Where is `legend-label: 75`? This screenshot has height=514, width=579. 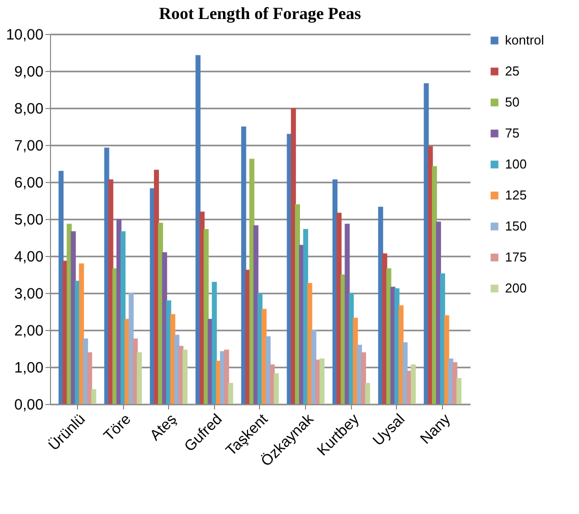
legend-label: 75 is located at coordinates (512, 133).